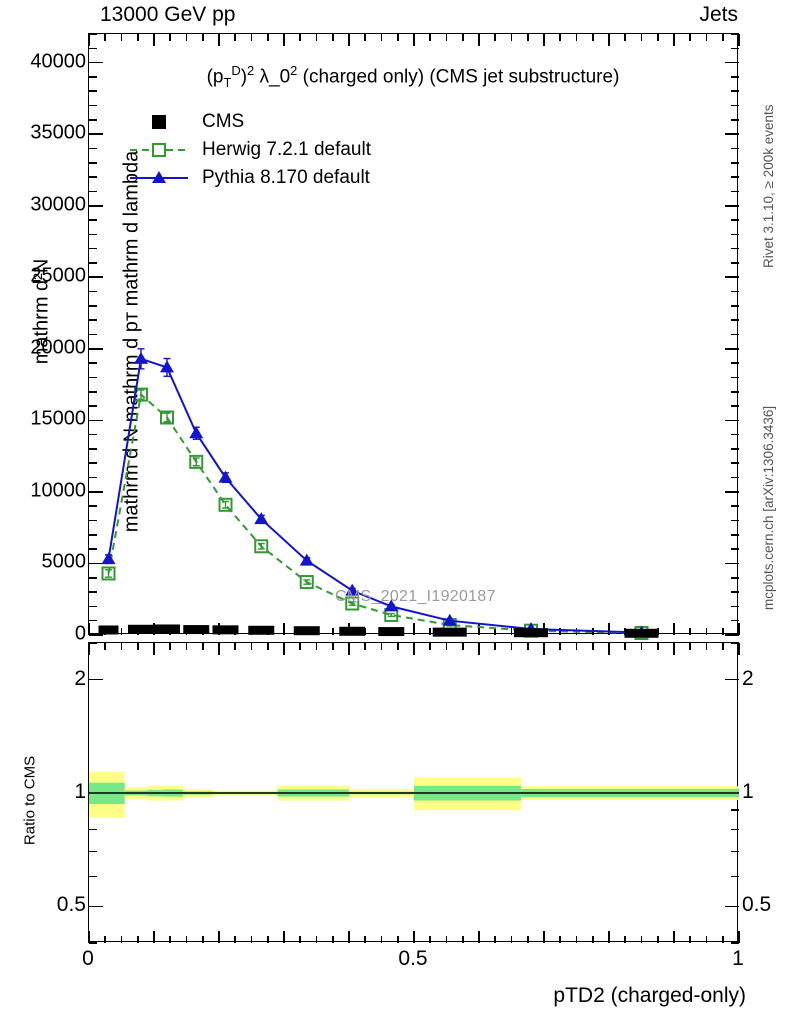 The height and width of the screenshot is (1024, 786). I want to click on x-axis-title: pTD2 (charged-only), so click(649, 995).